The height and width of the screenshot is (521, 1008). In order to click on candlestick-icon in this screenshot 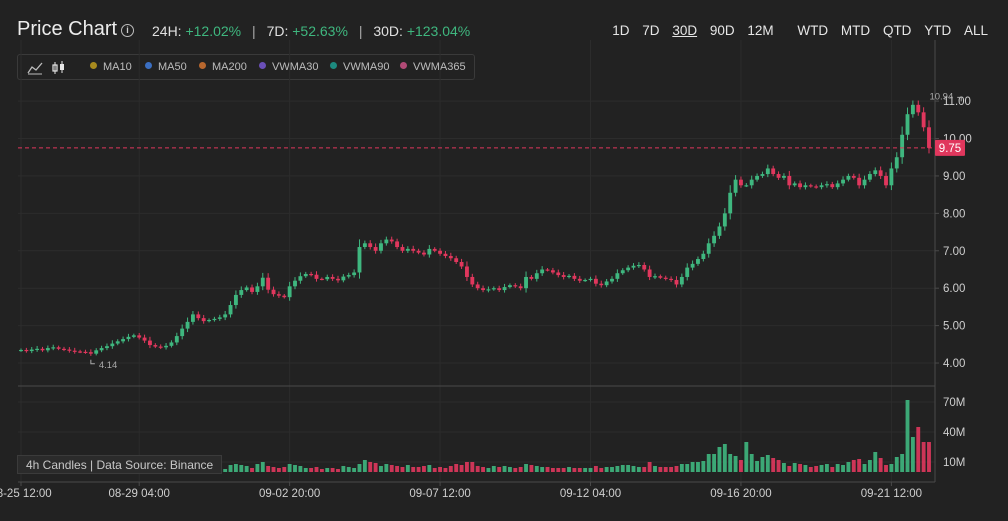, I will do `click(59, 68)`.